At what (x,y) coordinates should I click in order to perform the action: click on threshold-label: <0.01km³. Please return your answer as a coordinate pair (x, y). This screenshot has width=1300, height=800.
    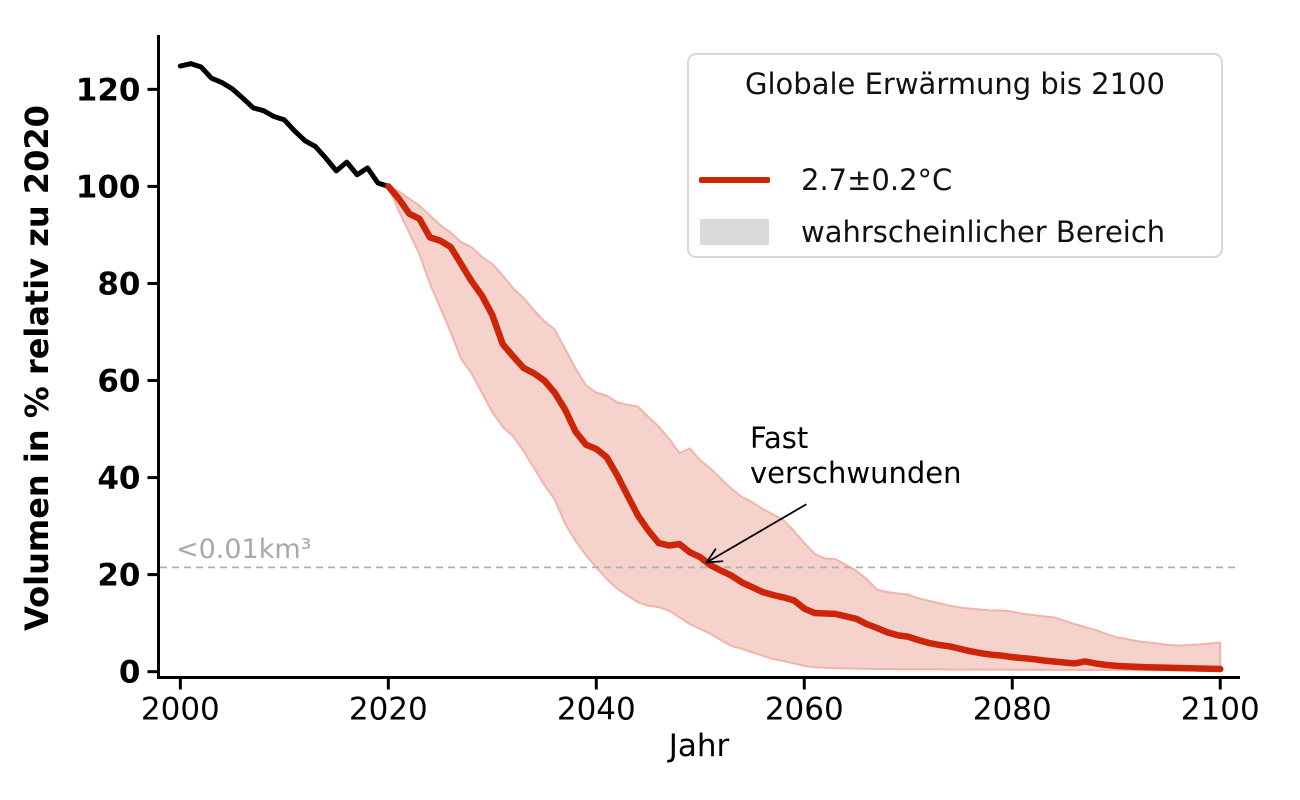
    Looking at the image, I should click on (244, 550).